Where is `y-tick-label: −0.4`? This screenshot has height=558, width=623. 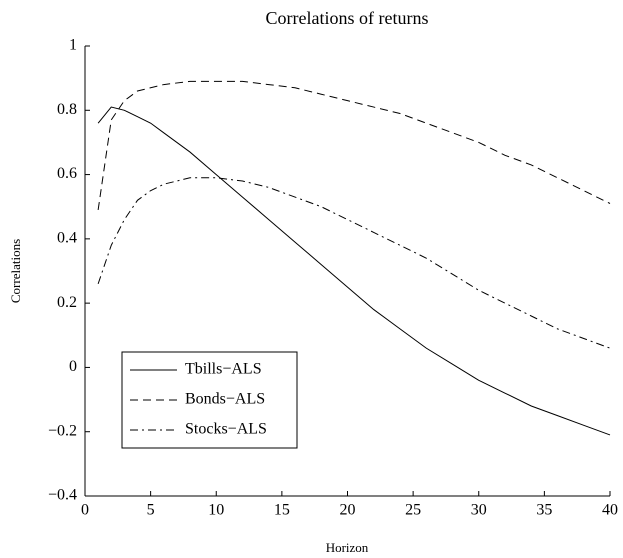
y-tick-label: −0.4 is located at coordinates (62, 495).